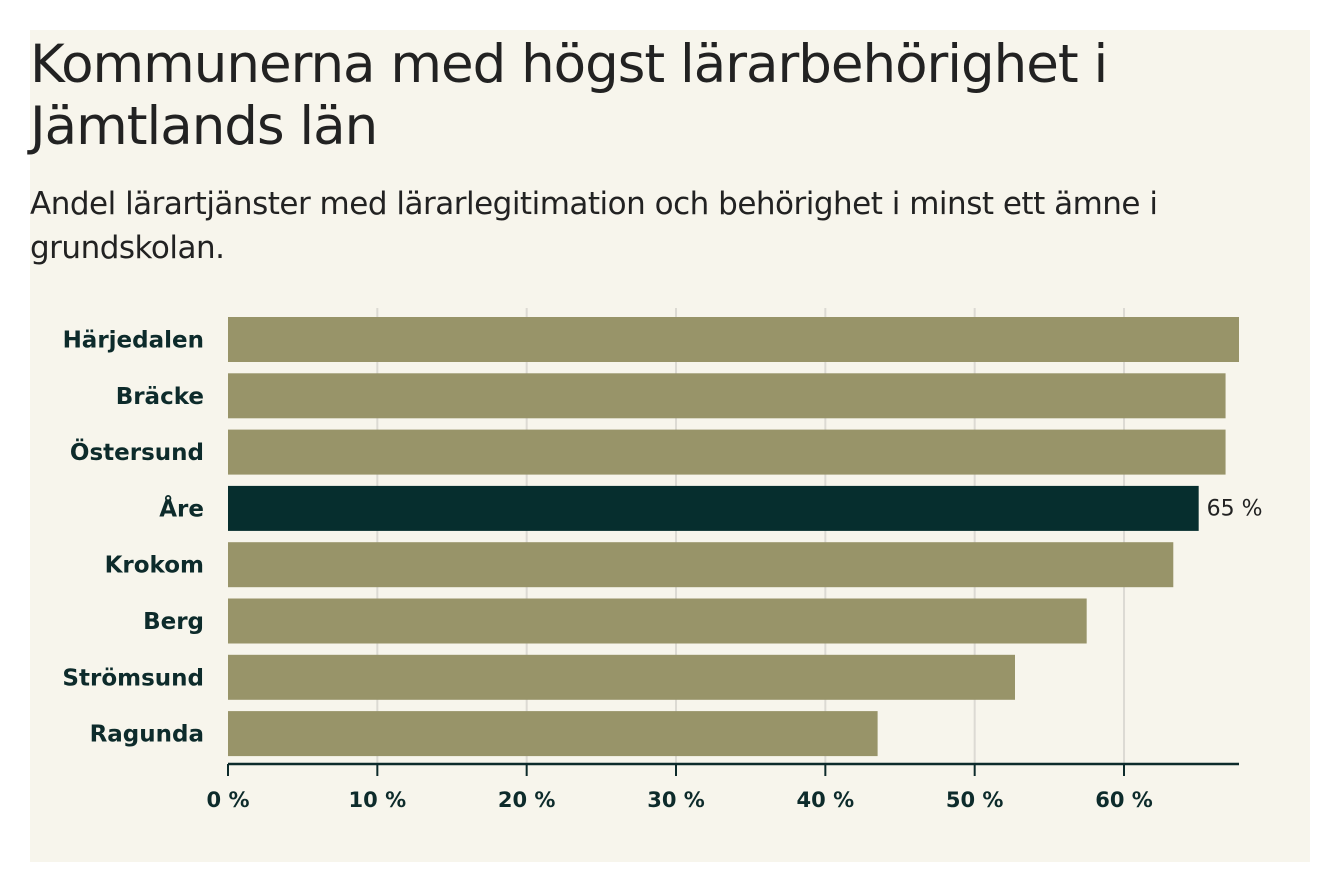 This screenshot has width=1340, height=892. What do you see at coordinates (378, 800) in the screenshot?
I see `x-tick-label: 10 %` at bounding box center [378, 800].